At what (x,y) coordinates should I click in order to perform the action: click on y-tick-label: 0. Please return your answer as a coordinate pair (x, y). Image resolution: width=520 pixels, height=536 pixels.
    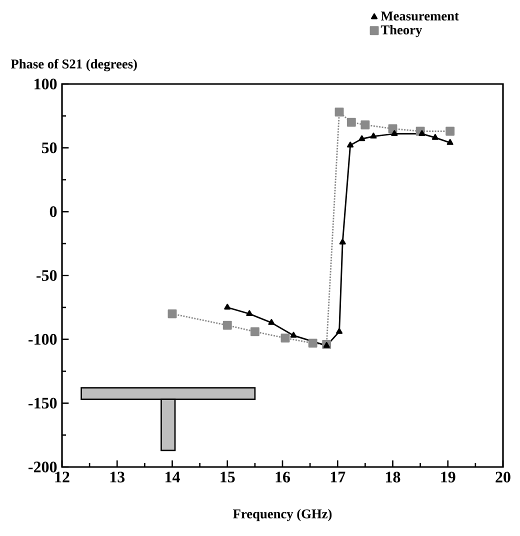
    Looking at the image, I should click on (53, 212).